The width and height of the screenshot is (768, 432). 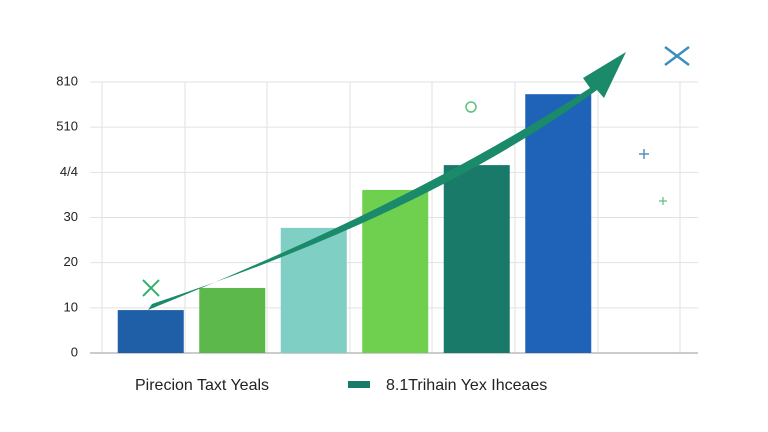 What do you see at coordinates (67, 126) in the screenshot?
I see `y-tick-label: 510` at bounding box center [67, 126].